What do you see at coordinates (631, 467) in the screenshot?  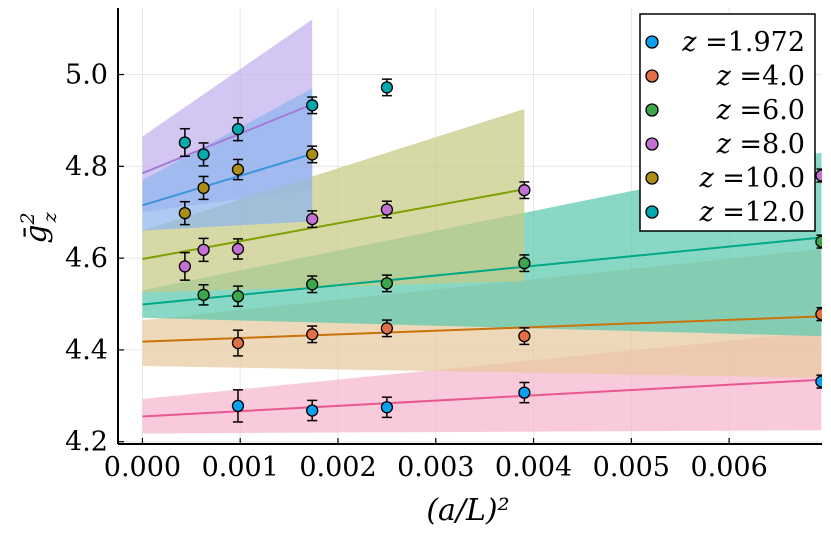 I see `x-tick-label-5: 0.005` at bounding box center [631, 467].